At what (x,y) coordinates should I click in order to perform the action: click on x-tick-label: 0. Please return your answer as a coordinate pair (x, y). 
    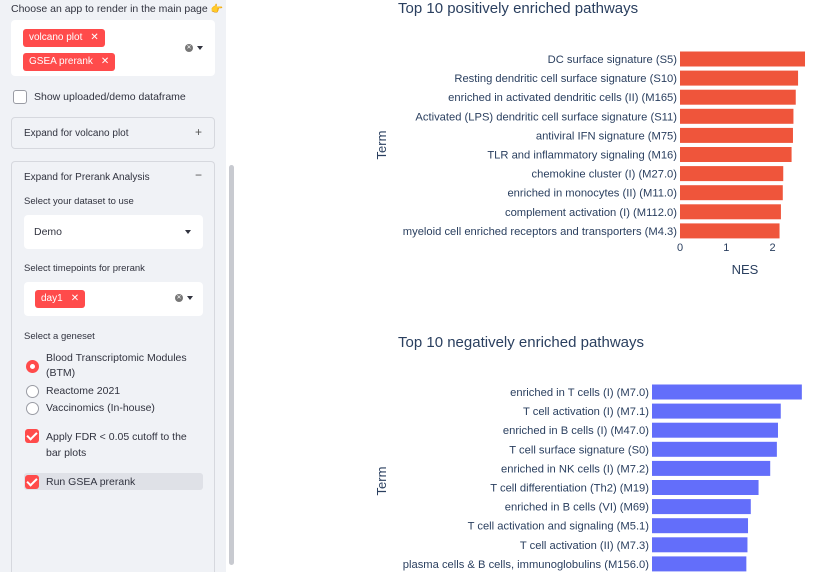
    Looking at the image, I should click on (680, 248).